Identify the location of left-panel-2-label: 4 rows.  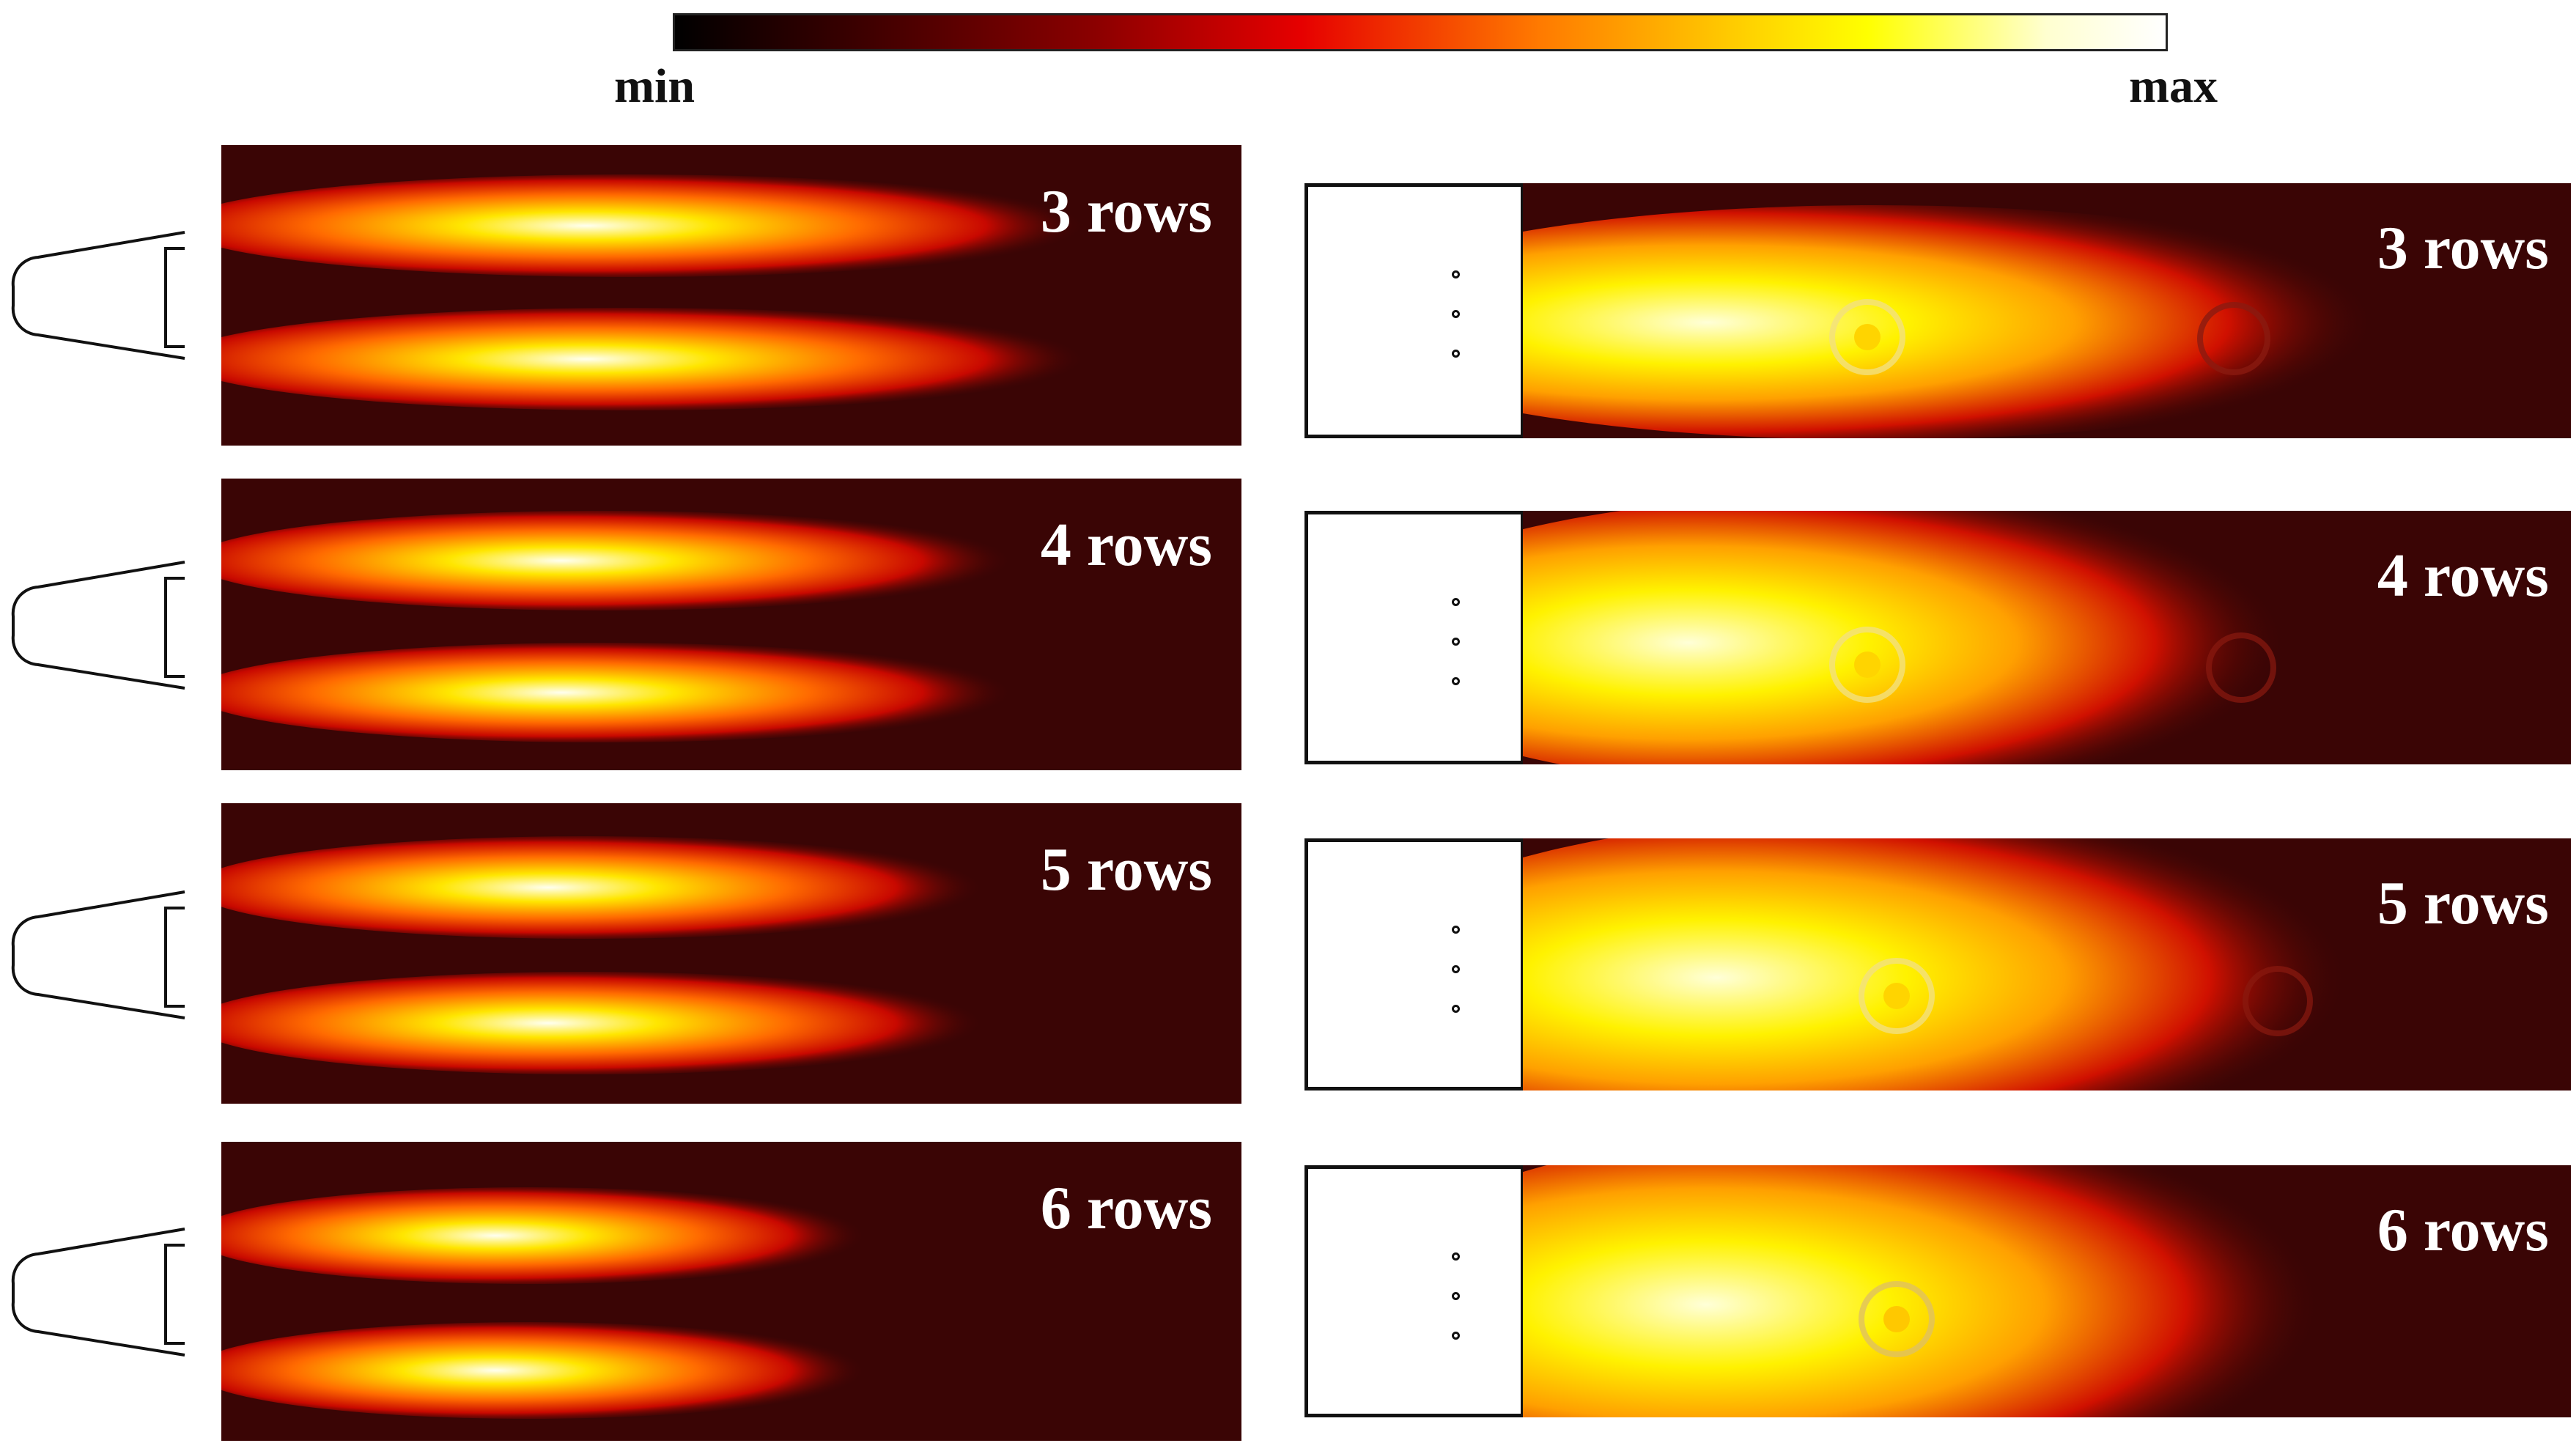
(1126, 545).